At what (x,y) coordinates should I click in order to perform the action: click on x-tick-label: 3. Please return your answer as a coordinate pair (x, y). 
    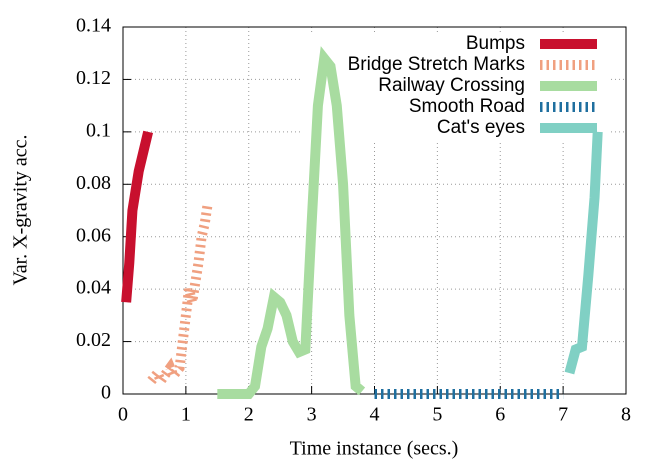
    Looking at the image, I should click on (312, 415).